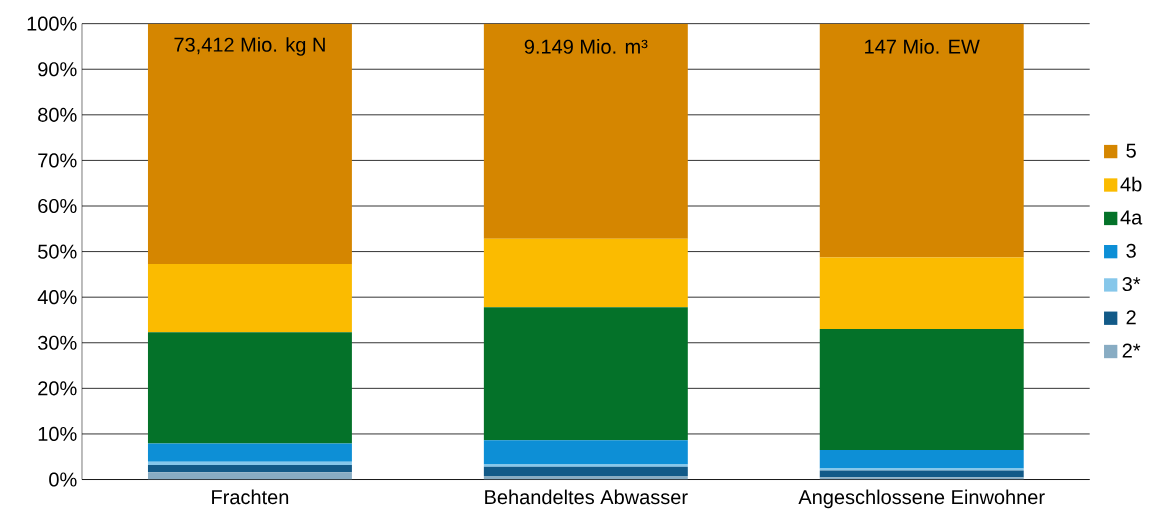  What do you see at coordinates (921, 499) in the screenshot?
I see `x-tick-label: Angeschlossene Einwohner` at bounding box center [921, 499].